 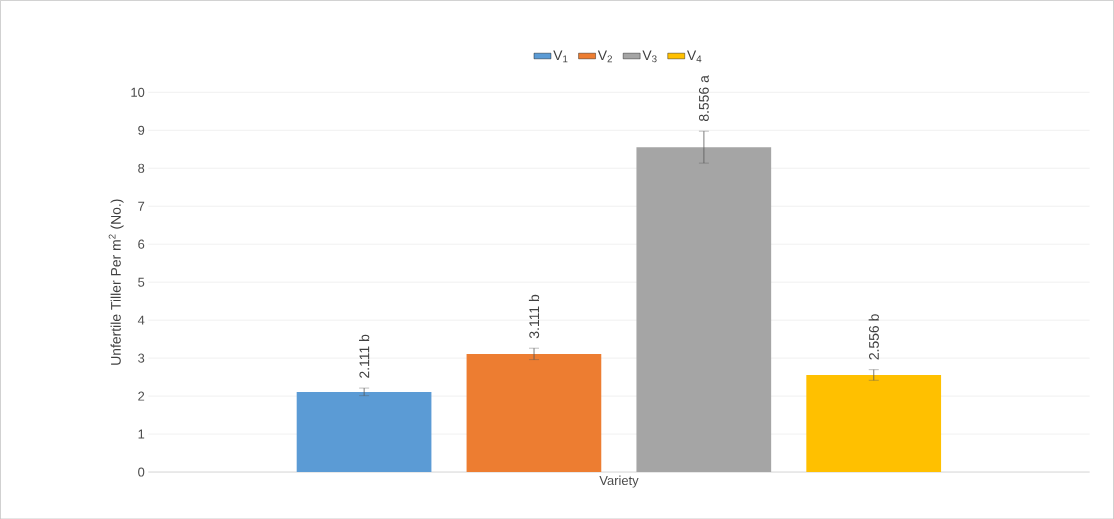 What do you see at coordinates (116, 282) in the screenshot?
I see `y-axis-title: Unfertile Tiller Per m$^{2}$ (No.)` at bounding box center [116, 282].